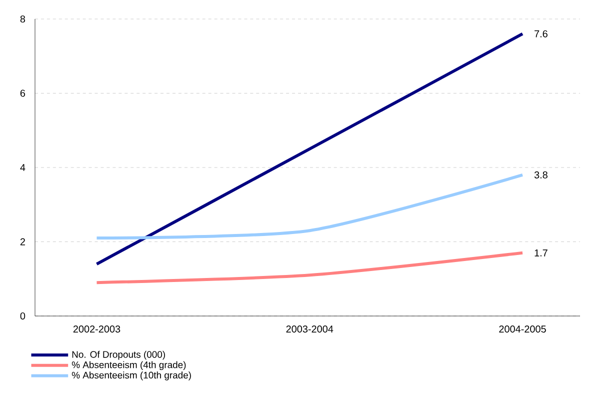  Describe the element at coordinates (23, 93) in the screenshot. I see `y-tick-label: 6` at that location.